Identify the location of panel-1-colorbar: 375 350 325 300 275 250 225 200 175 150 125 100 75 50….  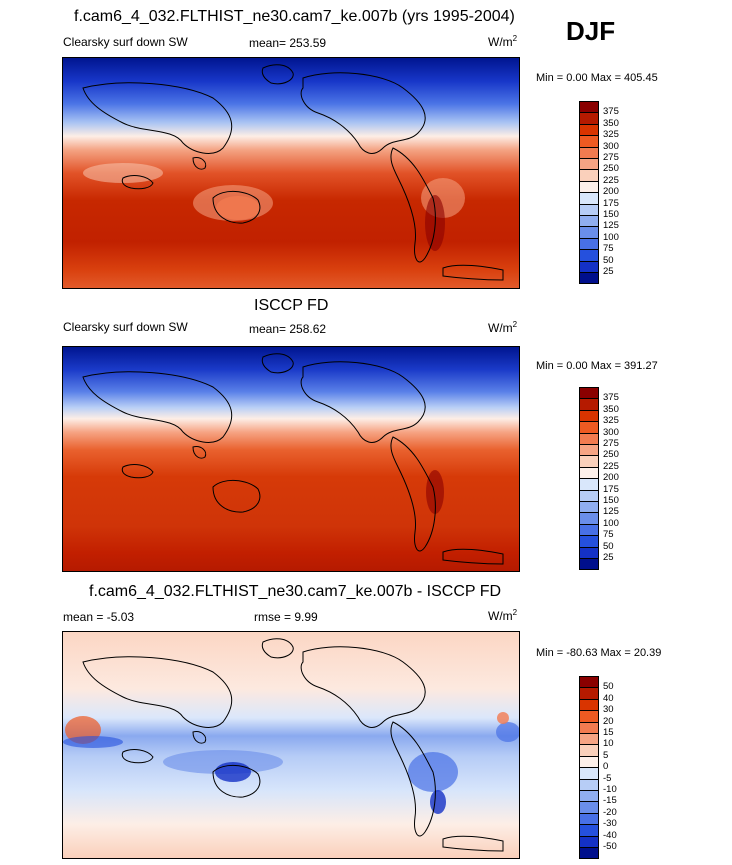
(614, 193).